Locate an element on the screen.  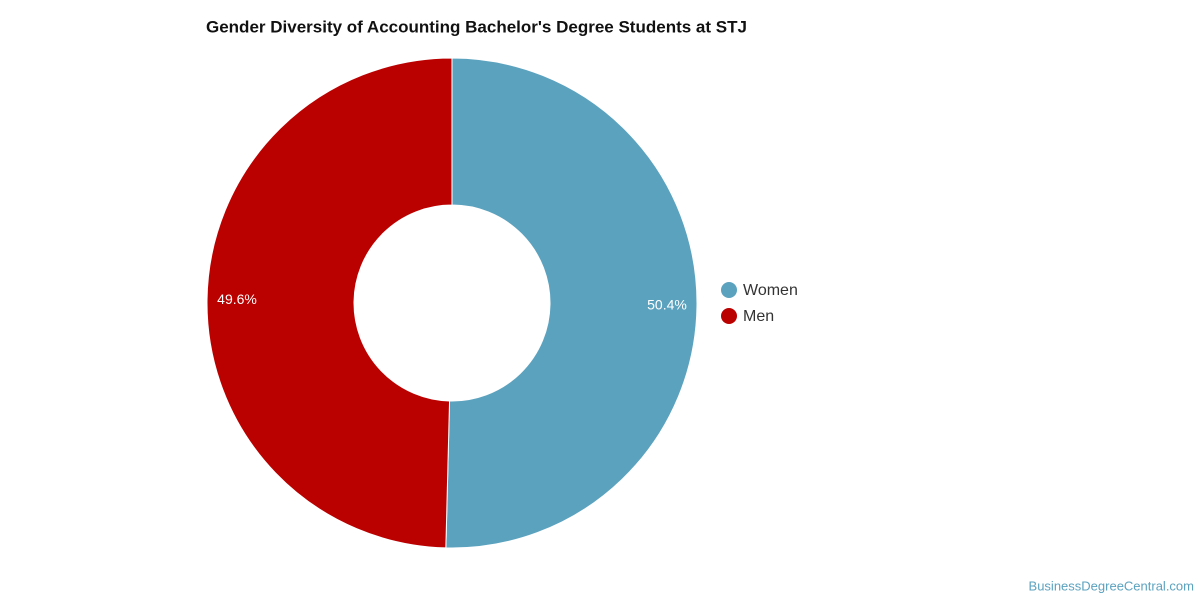
source-credit: BusinessDegreeCentral.com is located at coordinates (1111, 585).